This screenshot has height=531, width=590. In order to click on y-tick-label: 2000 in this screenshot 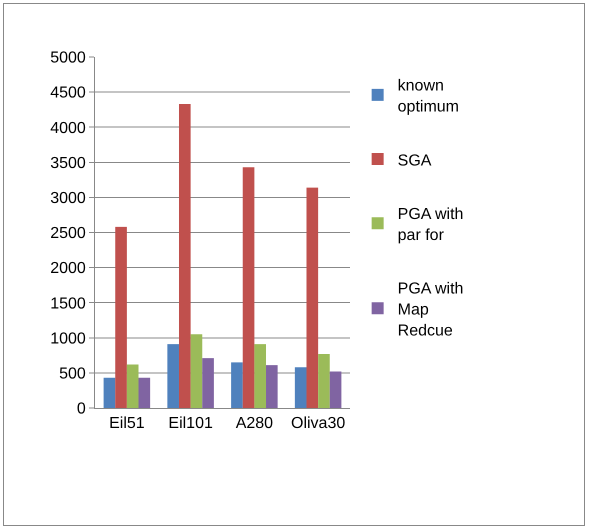, I will do `click(68, 269)`.